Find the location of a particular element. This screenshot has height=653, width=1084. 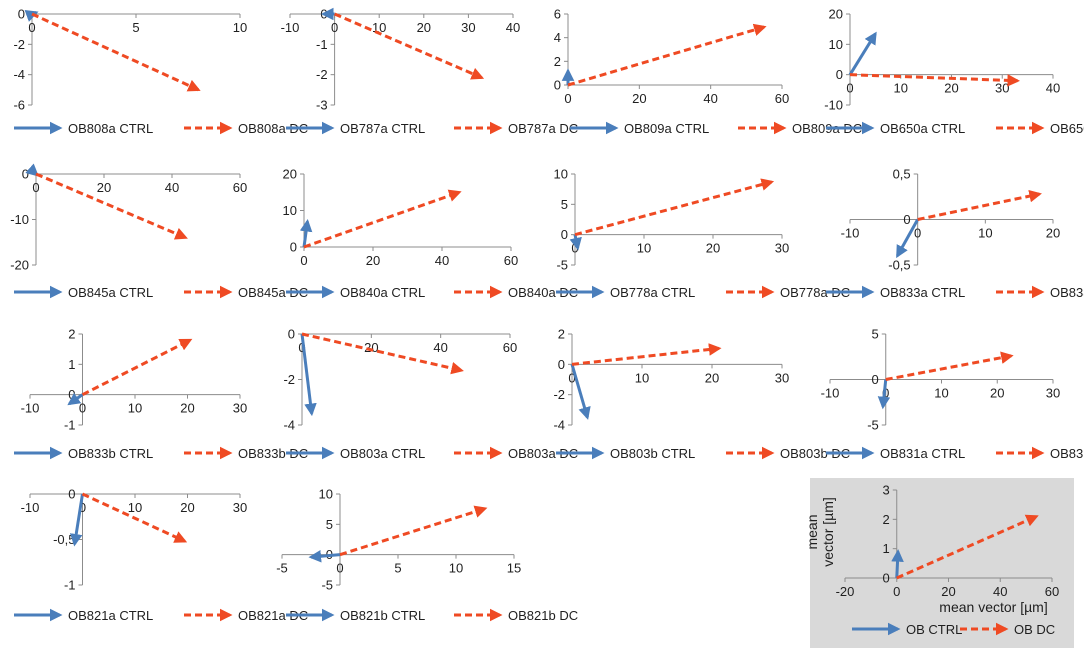

chart-legend: OB CTRL OB DC is located at coordinates (953, 629).